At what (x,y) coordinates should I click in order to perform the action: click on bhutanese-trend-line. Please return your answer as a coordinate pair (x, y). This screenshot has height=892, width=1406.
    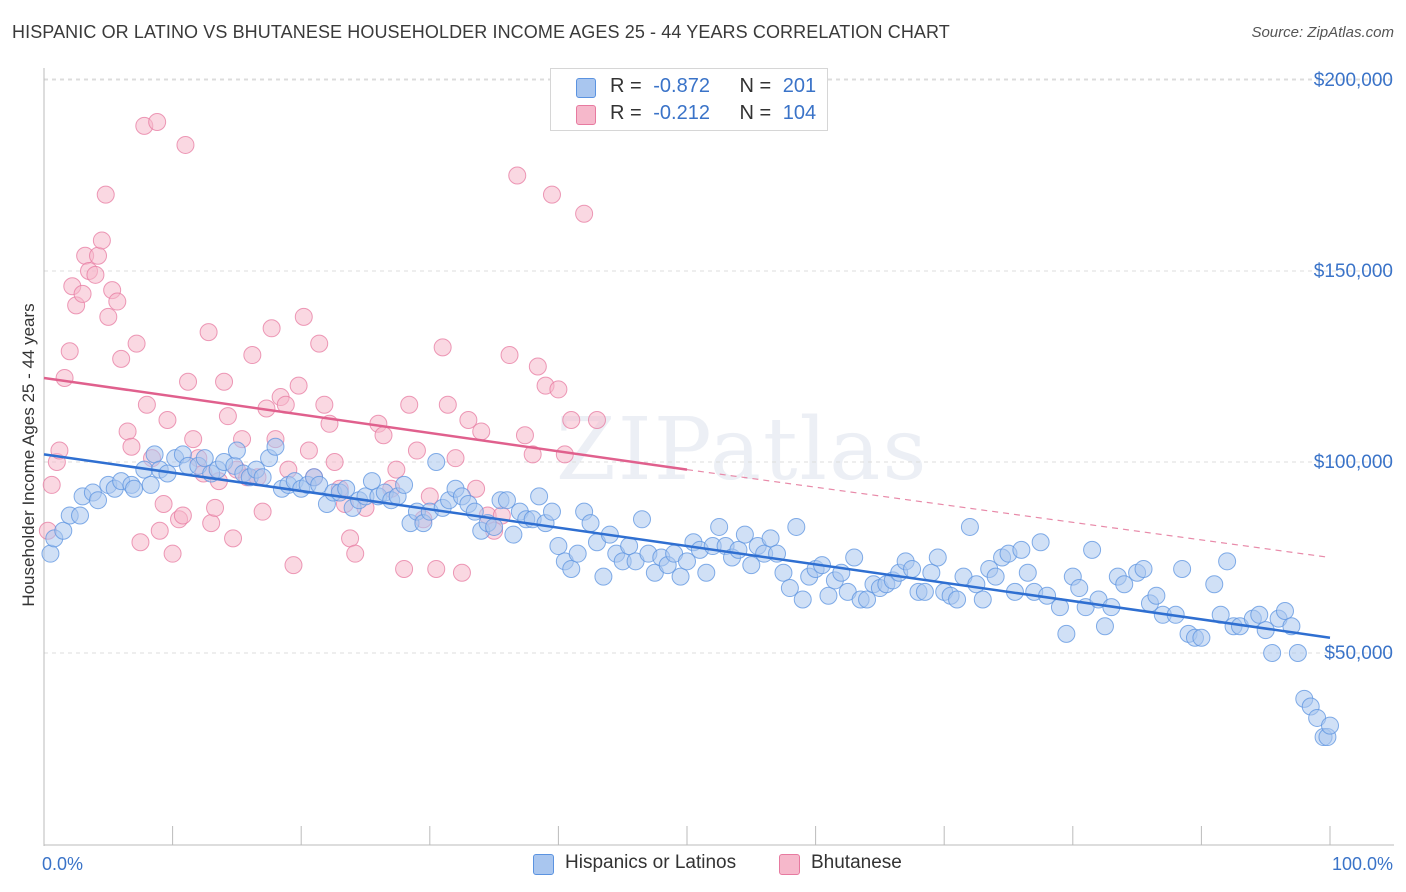
    Looking at the image, I should click on (365, 423).